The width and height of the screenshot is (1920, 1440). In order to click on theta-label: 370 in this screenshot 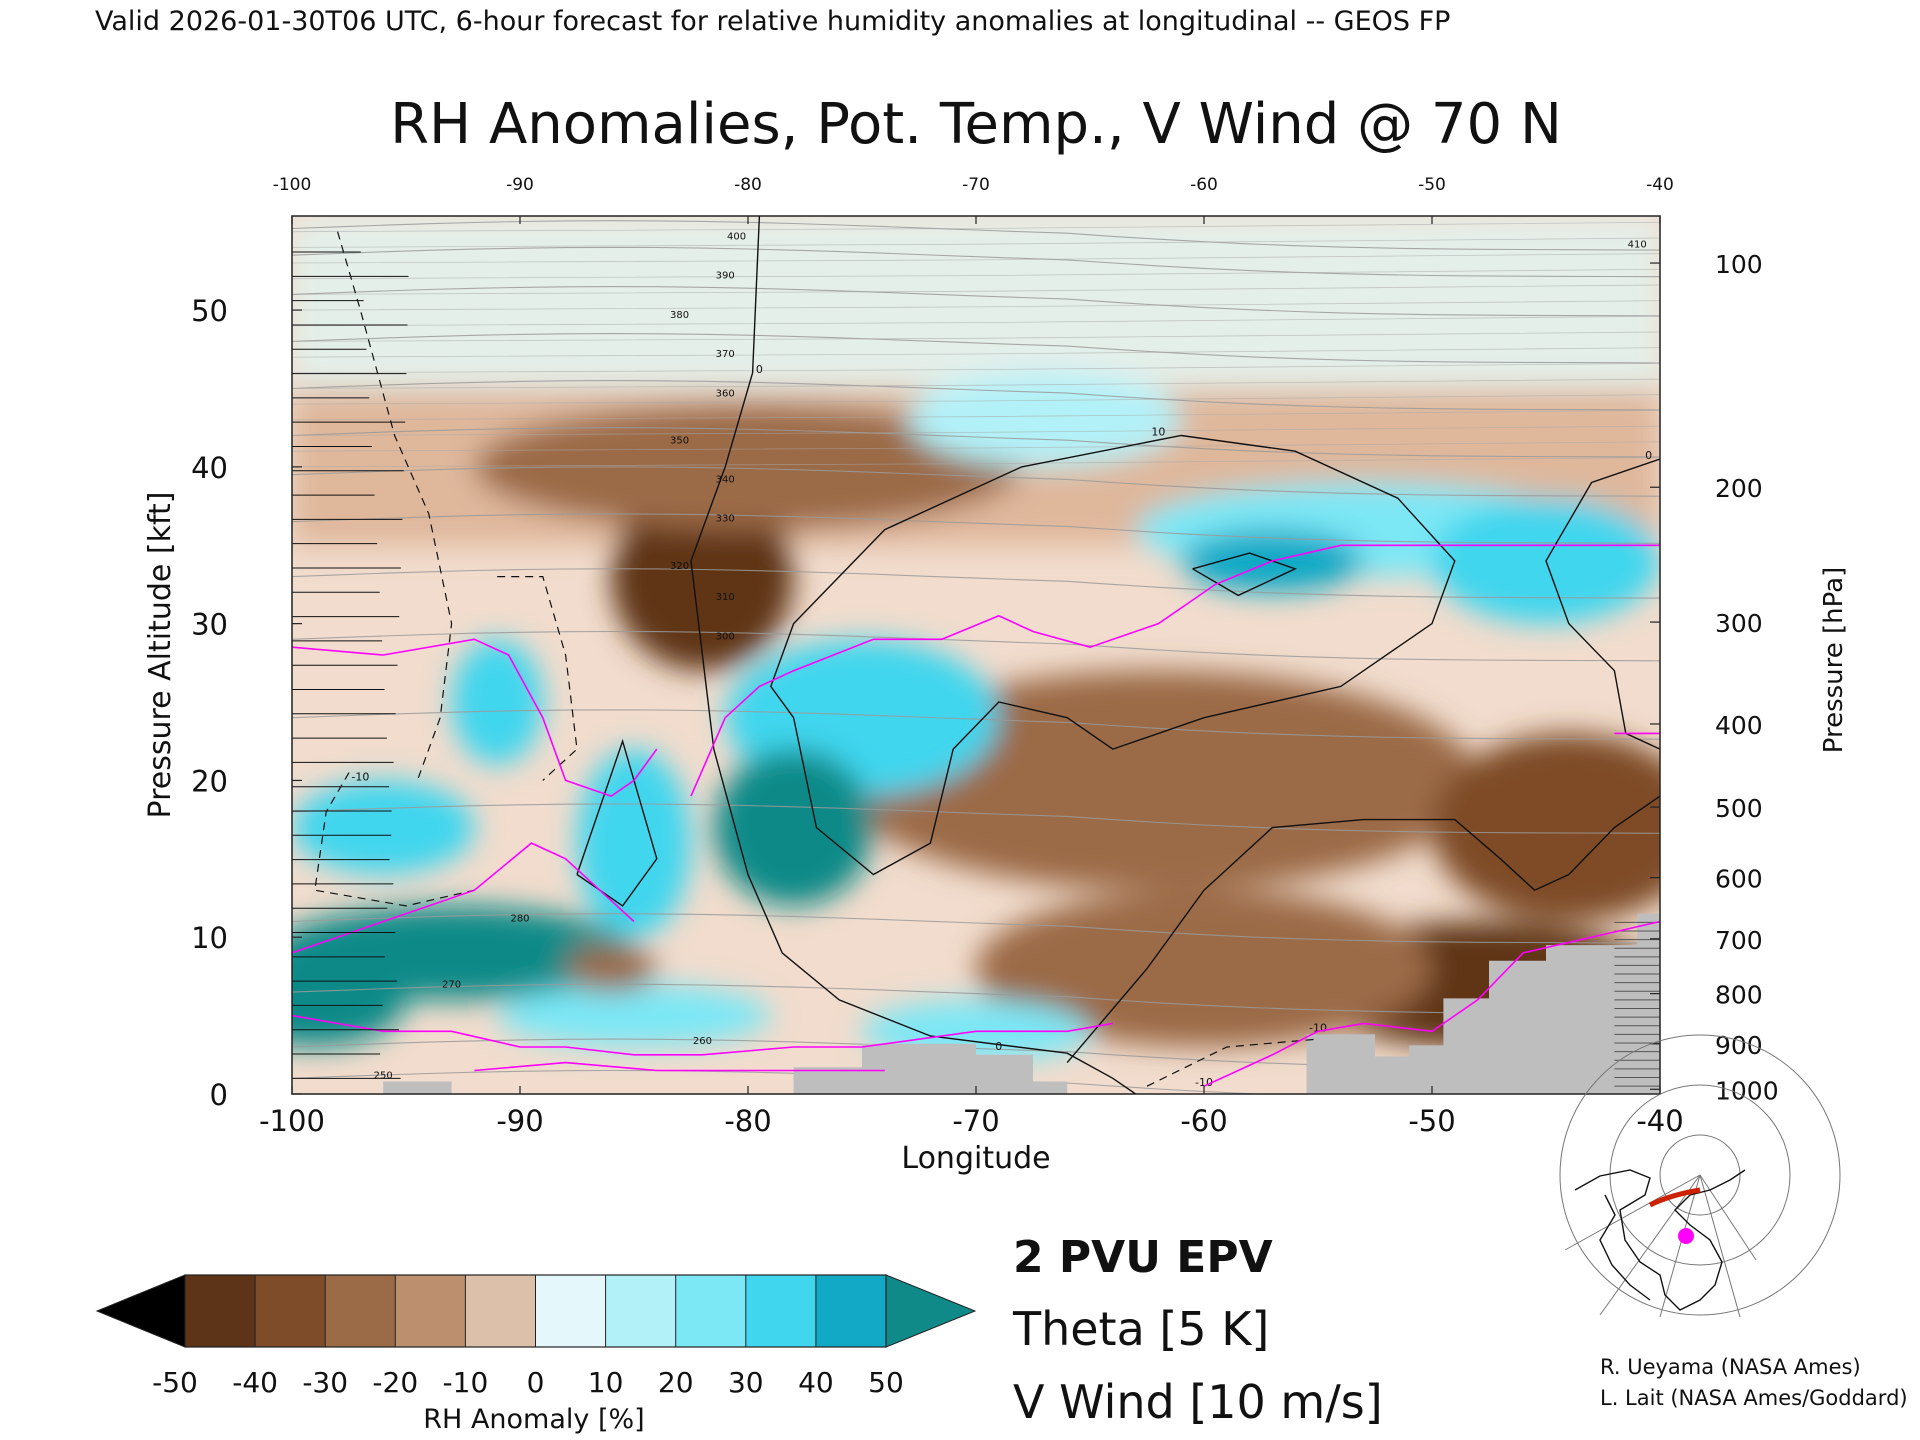, I will do `click(725, 354)`.